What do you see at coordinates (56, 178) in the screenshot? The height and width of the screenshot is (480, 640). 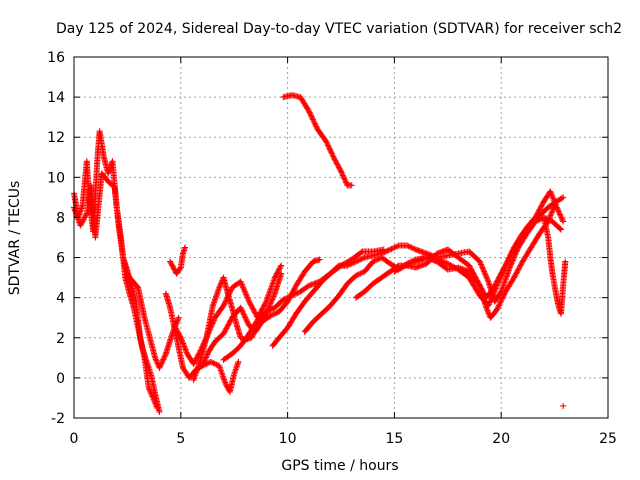 I see `y-tick-label: 10` at bounding box center [56, 178].